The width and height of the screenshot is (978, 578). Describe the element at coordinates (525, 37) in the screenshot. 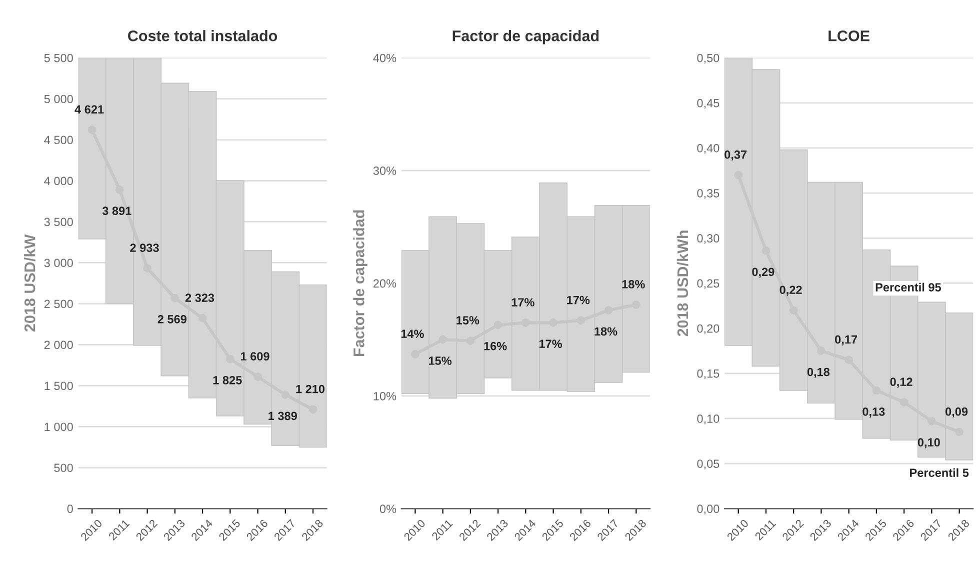

I see `chart-title: Factor de capacidad` at that location.